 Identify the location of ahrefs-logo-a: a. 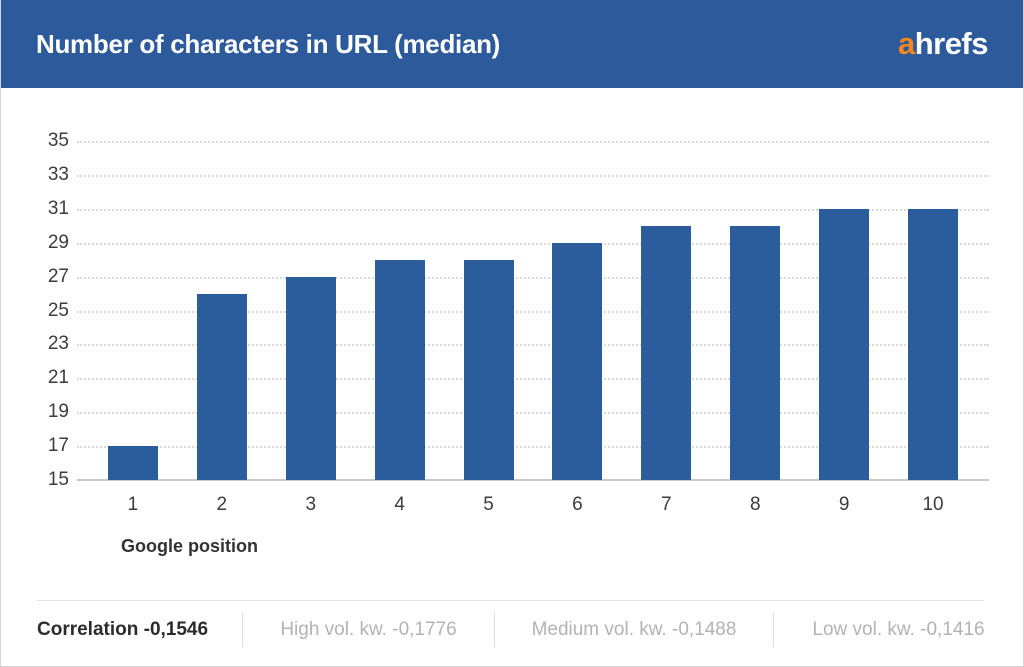
(906, 43).